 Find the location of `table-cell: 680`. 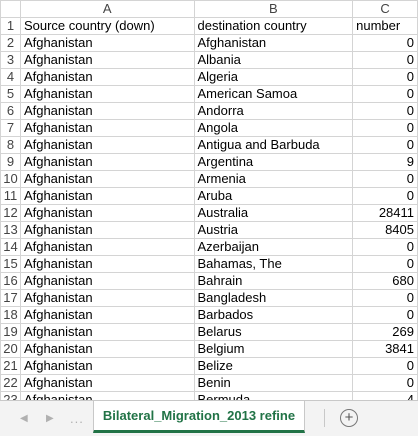

table-cell: 680 is located at coordinates (385, 281).